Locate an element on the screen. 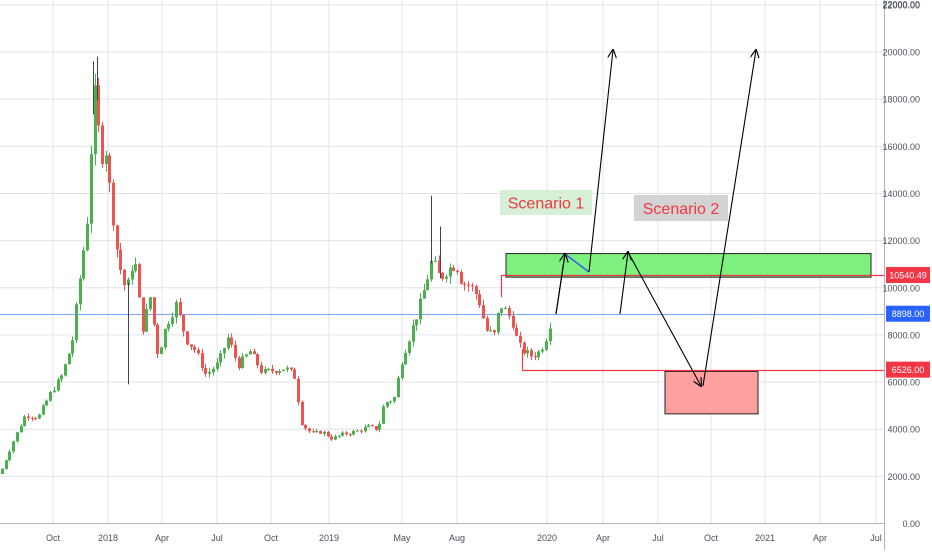 The image size is (932, 555). y-tick-label: 12000.00 is located at coordinates (901, 241).